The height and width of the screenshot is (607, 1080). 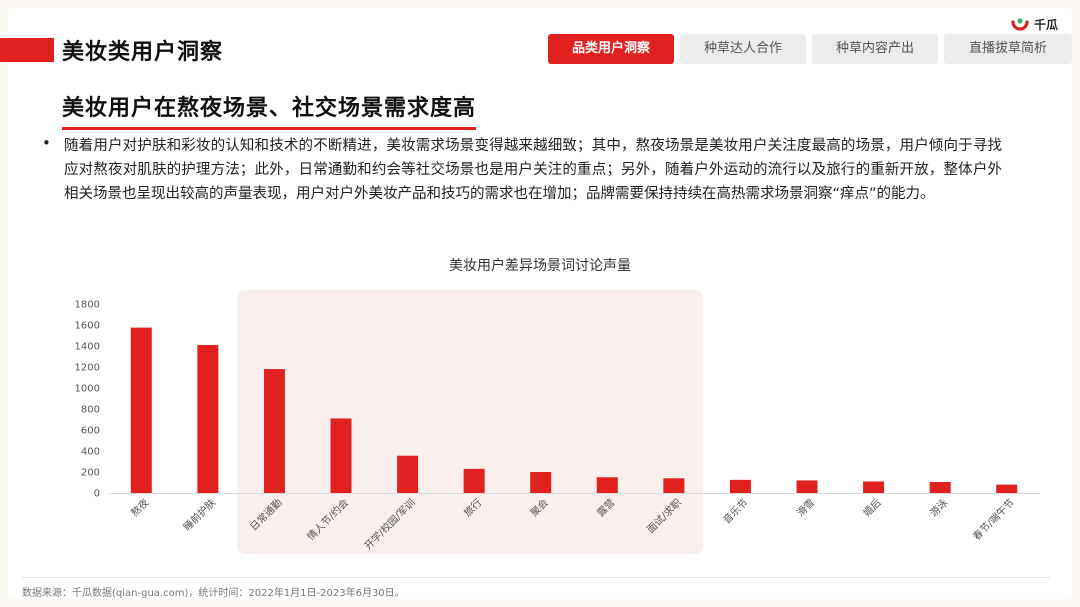 I want to click on y-tick-label: 1200, so click(x=87, y=368).